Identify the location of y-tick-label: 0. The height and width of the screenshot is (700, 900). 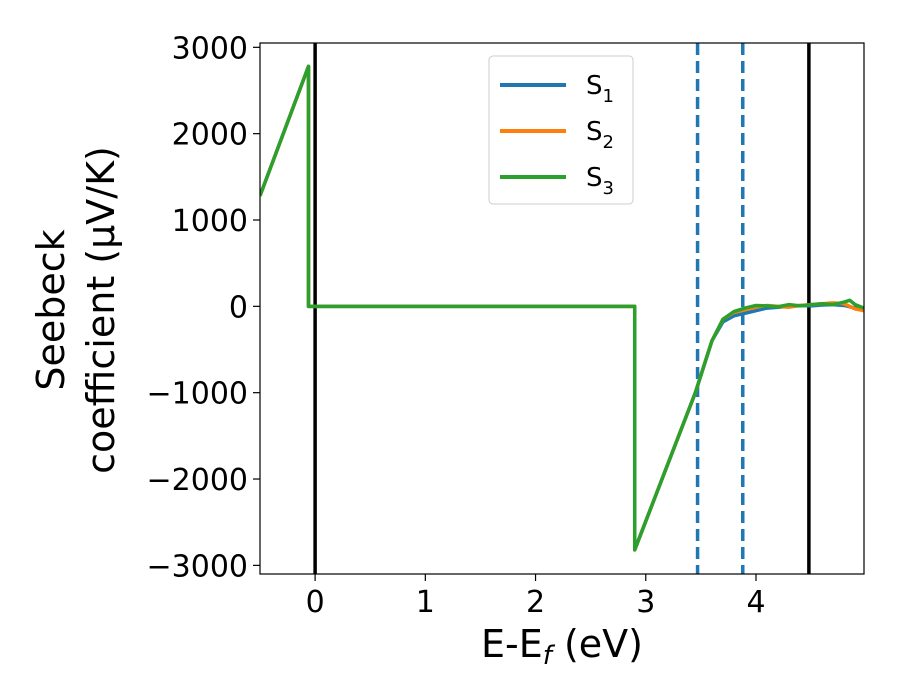
(238, 307).